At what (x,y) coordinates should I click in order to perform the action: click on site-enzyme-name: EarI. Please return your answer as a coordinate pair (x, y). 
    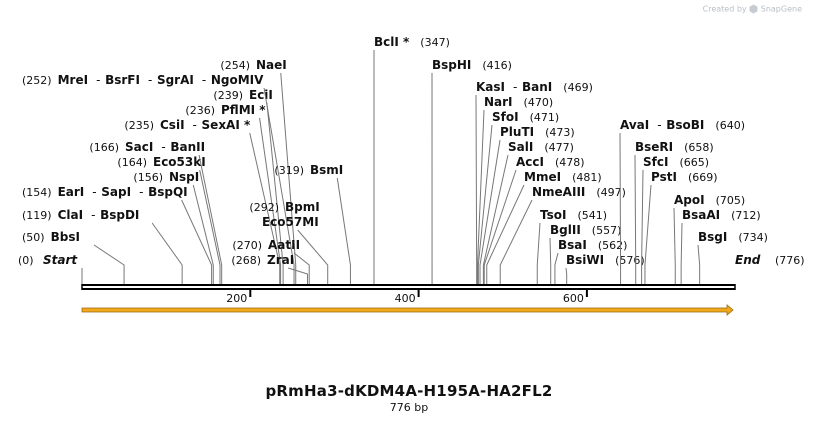
    Looking at the image, I should click on (71, 192).